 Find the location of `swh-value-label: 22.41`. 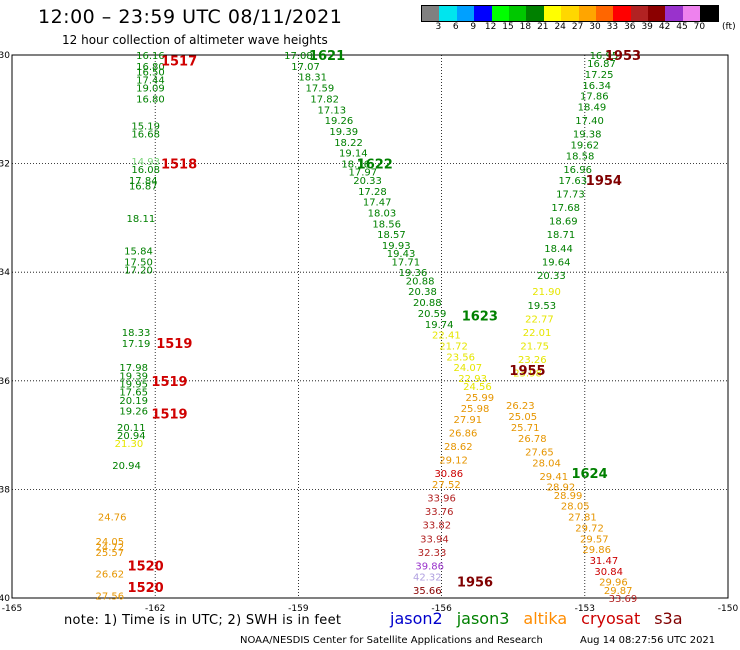

swh-value-label: 22.41 is located at coordinates (446, 336).